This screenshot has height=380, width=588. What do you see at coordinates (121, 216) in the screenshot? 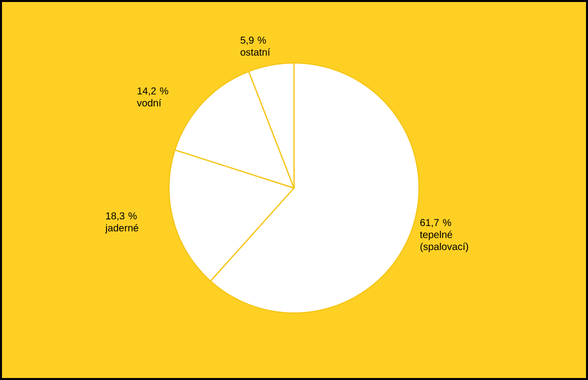
I see `data-label: 18,3 %` at bounding box center [121, 216].